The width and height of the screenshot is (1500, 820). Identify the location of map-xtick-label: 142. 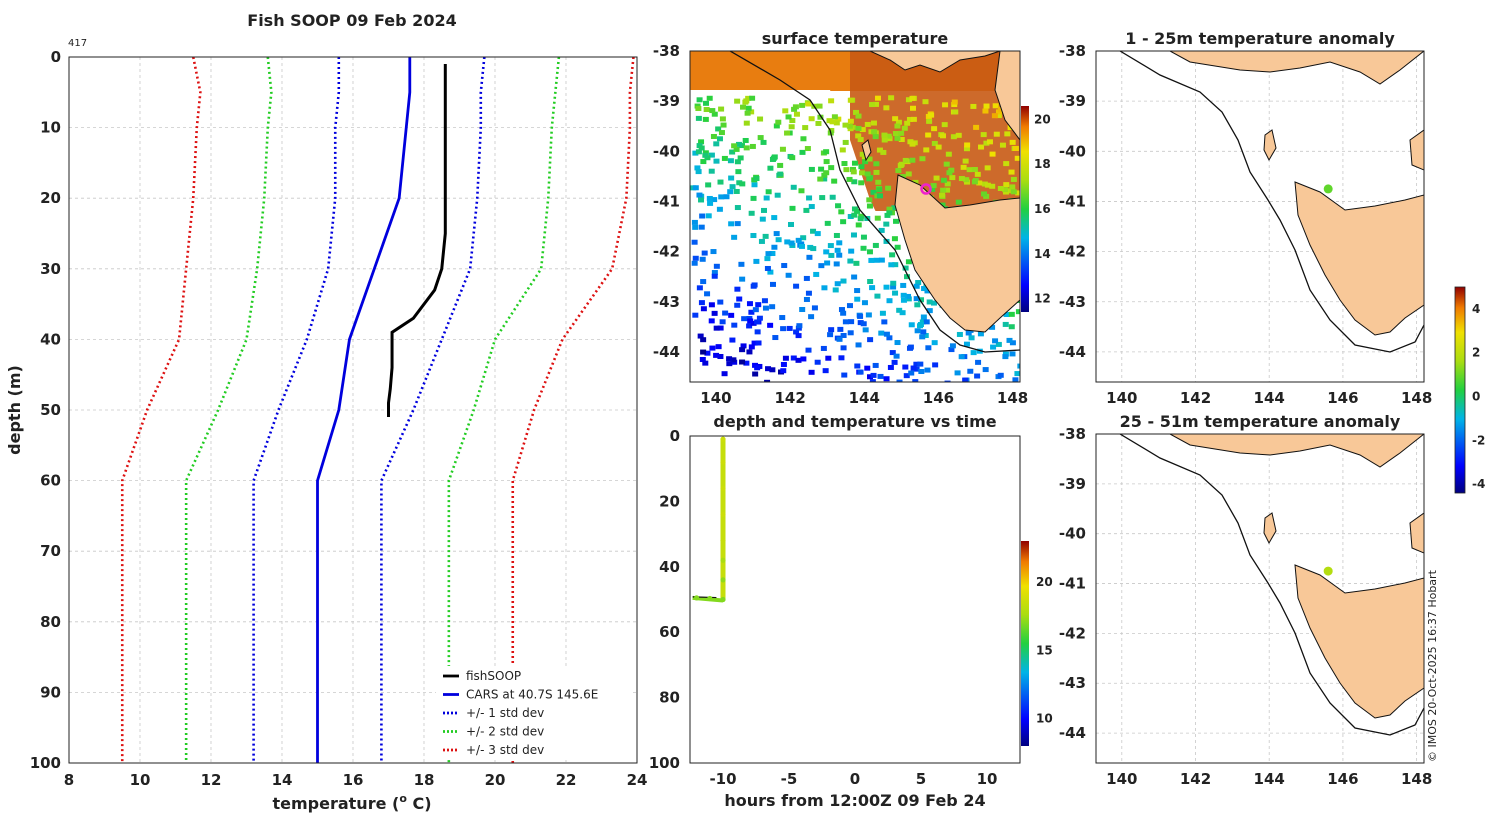
(1195, 779).